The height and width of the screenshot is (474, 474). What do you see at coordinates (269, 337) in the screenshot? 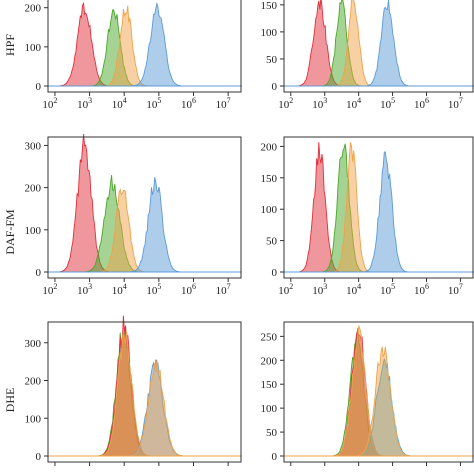
I see `y-tick-label: 250` at bounding box center [269, 337].